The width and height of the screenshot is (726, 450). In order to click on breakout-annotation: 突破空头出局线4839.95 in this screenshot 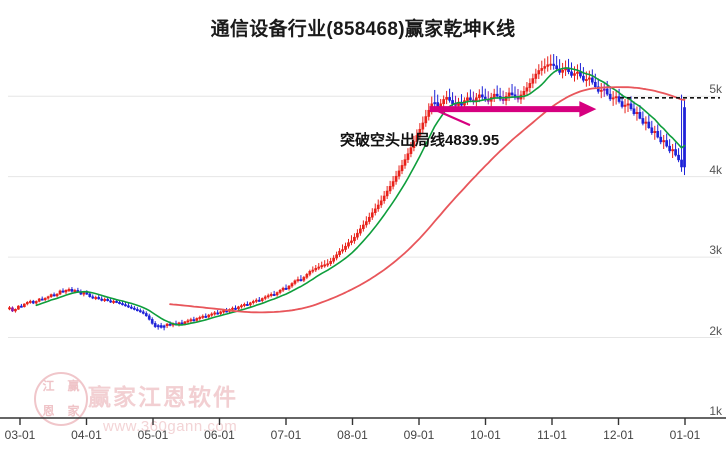, I will do `click(420, 140)`.